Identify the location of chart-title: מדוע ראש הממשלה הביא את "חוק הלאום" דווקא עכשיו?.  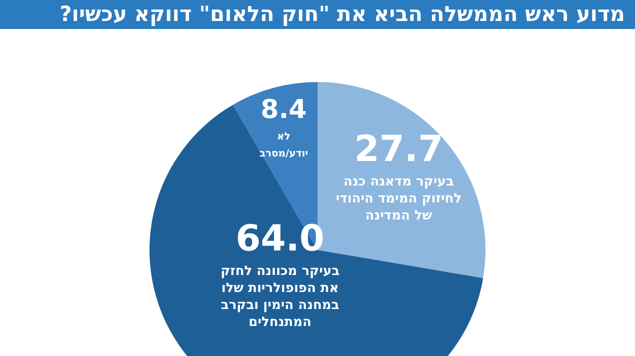
(317, 14).